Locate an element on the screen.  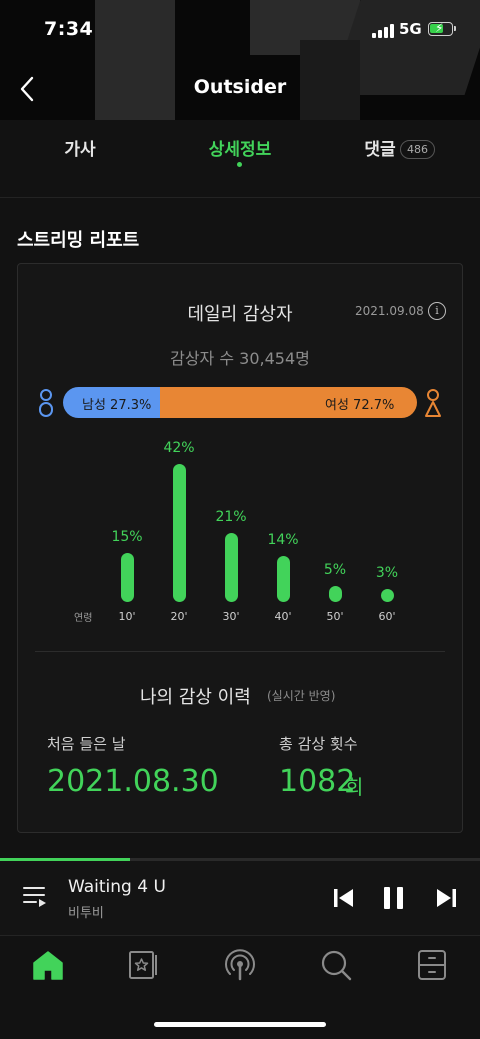
library-icon is located at coordinates (144, 965).